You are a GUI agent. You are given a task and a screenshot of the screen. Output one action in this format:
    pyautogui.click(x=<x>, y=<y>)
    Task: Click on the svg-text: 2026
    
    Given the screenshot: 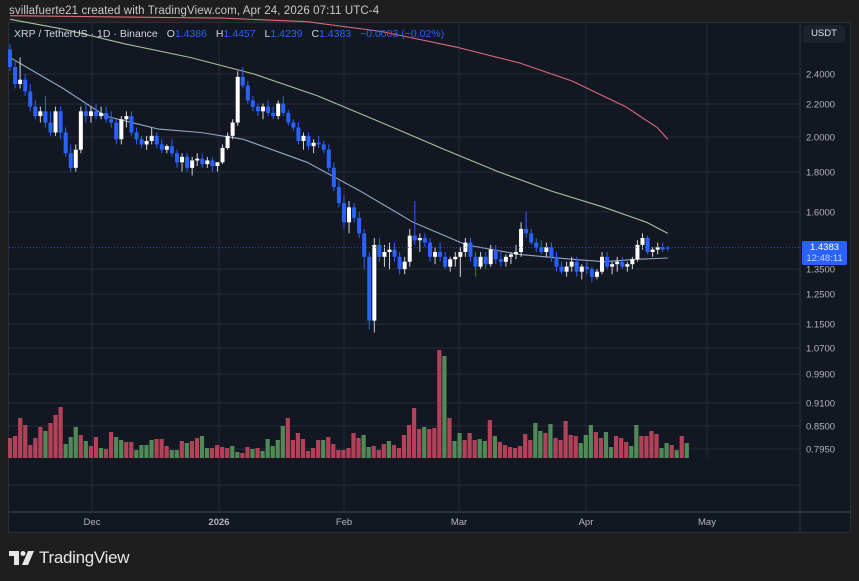 What is the action you would take?
    pyautogui.click(x=218, y=522)
    